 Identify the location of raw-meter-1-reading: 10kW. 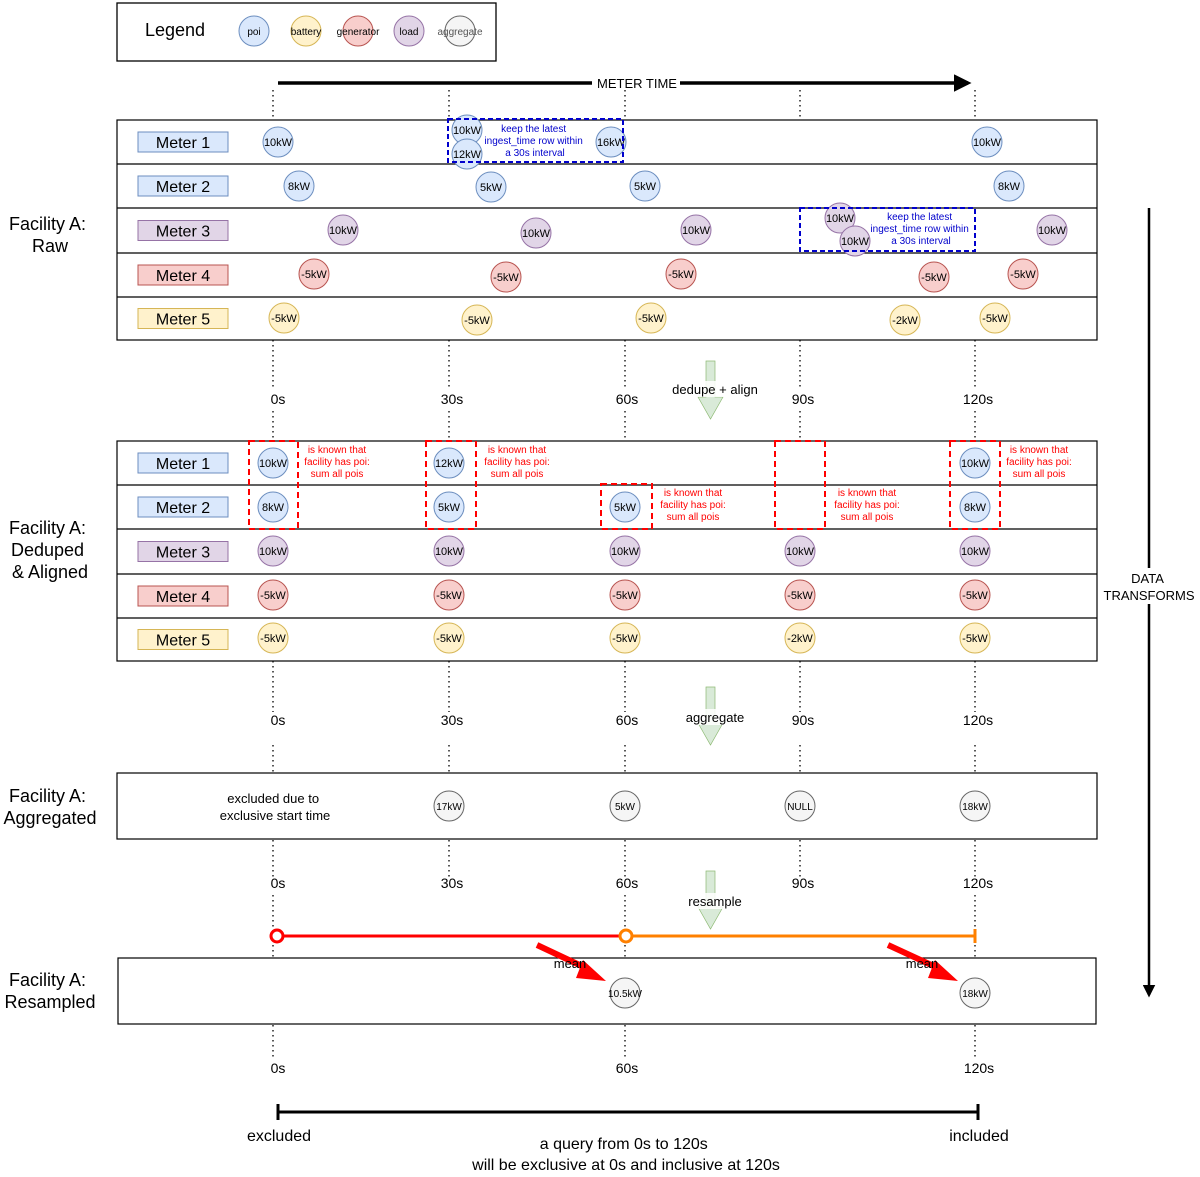
(278, 142).